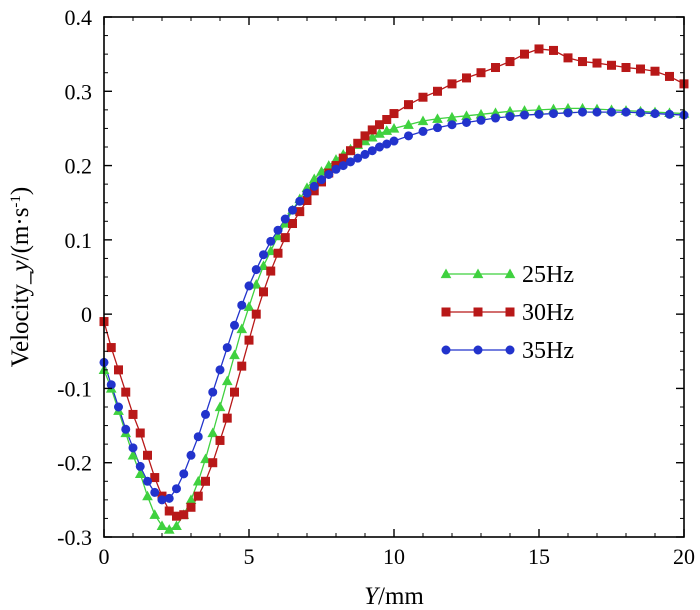  What do you see at coordinates (394, 556) in the screenshot?
I see `x-tick-label: 10` at bounding box center [394, 556].